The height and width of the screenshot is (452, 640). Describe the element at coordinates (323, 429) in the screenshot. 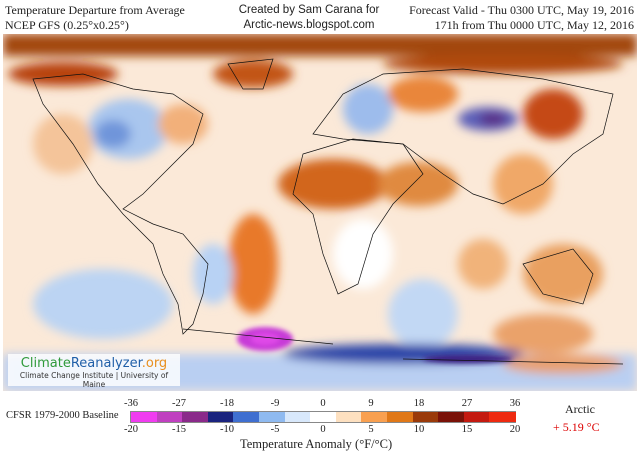

I see `c-tick: 0` at that location.